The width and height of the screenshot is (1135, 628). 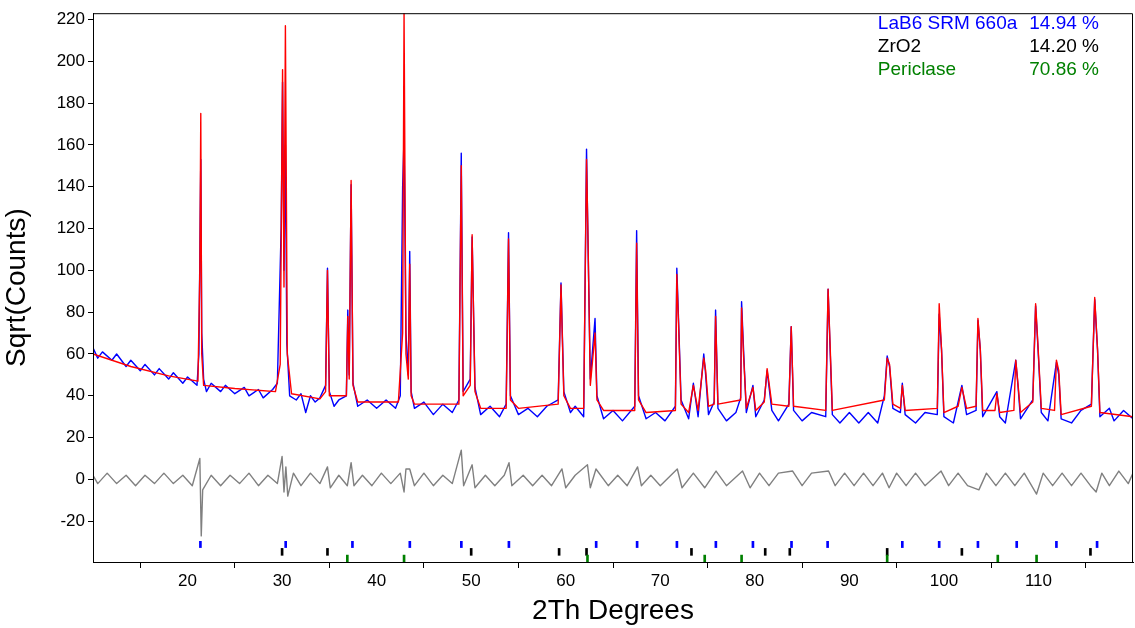 What do you see at coordinates (70, 60) in the screenshot?
I see `y-tick-label: 200` at bounding box center [70, 60].